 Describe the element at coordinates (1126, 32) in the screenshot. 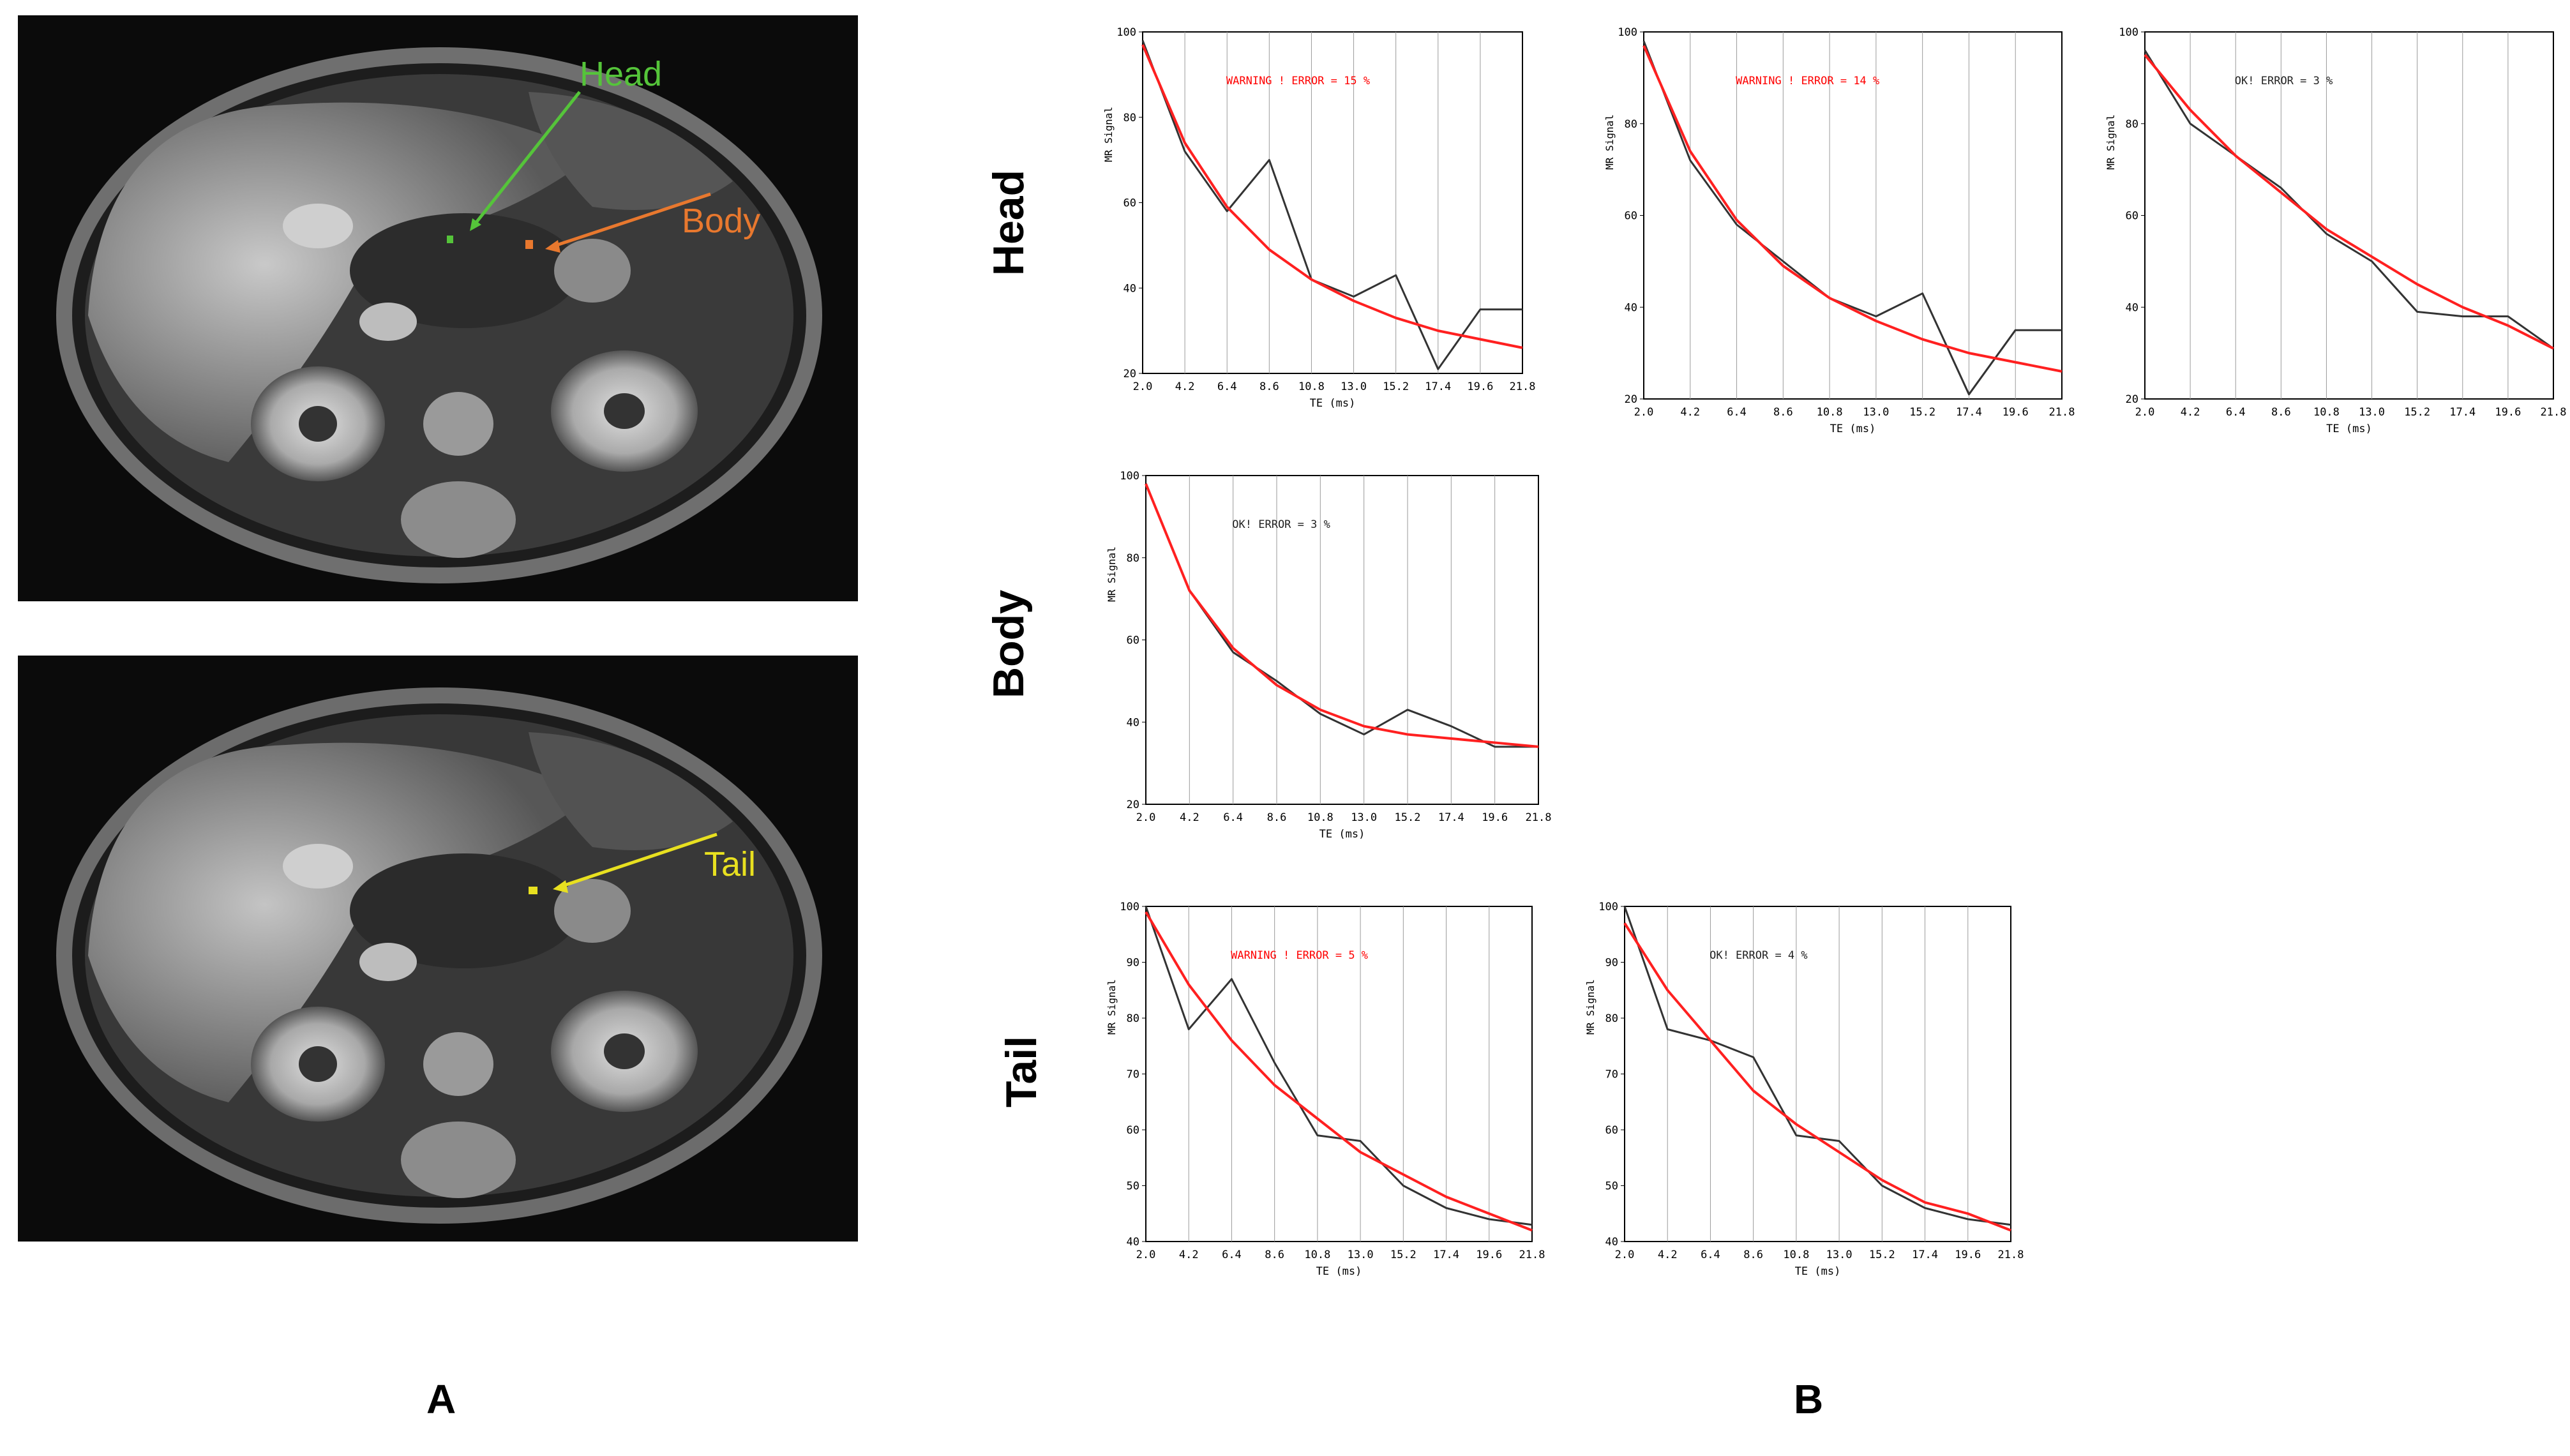

I see `chart-0-ytick-label: 100` at that location.